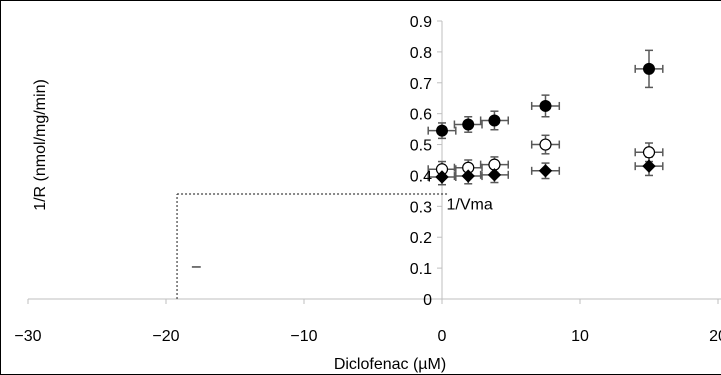 Image resolution: width=721 pixels, height=375 pixels. What do you see at coordinates (421, 176) in the screenshot?
I see `y-tick-label: 0.4` at bounding box center [421, 176].